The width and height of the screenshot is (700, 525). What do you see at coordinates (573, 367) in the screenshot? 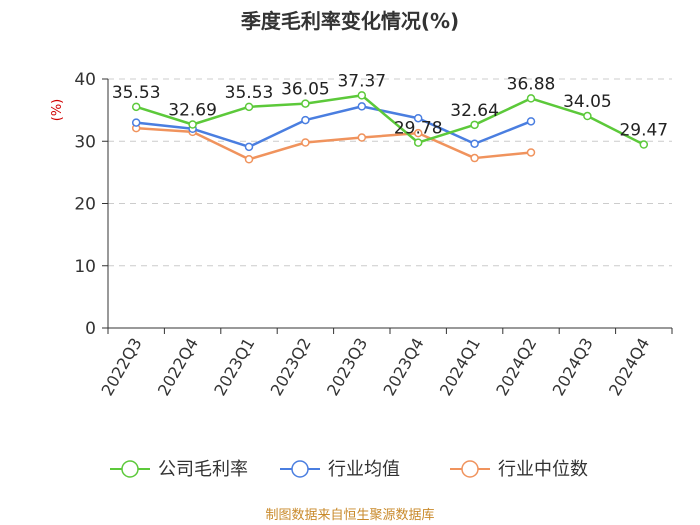
I see `x-tick-label: 2024Q3` at bounding box center [573, 367].